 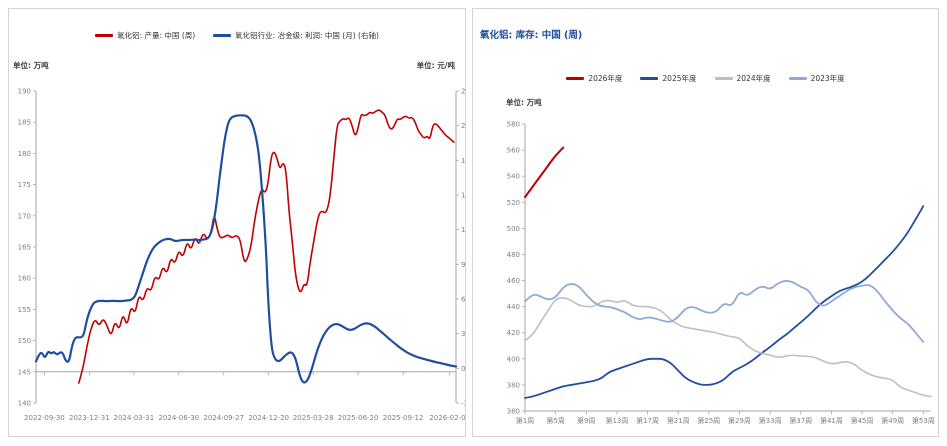 I want to click on svg-text: 480, so click(x=513, y=255).